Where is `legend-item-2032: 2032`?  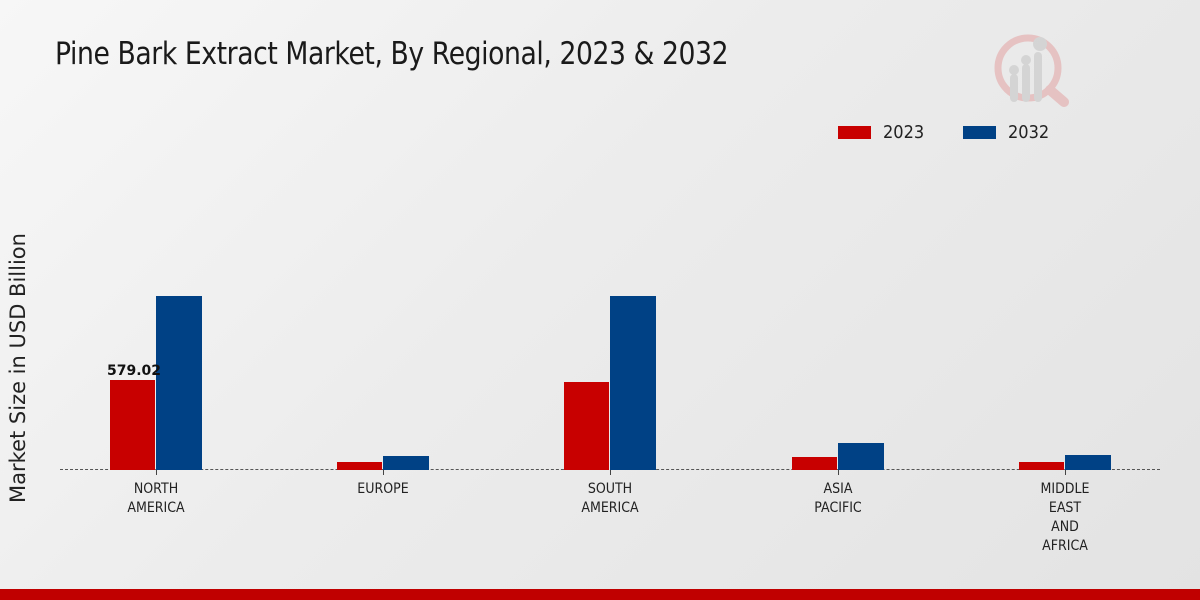 legend-item-2032: 2032 is located at coordinates (1008, 132).